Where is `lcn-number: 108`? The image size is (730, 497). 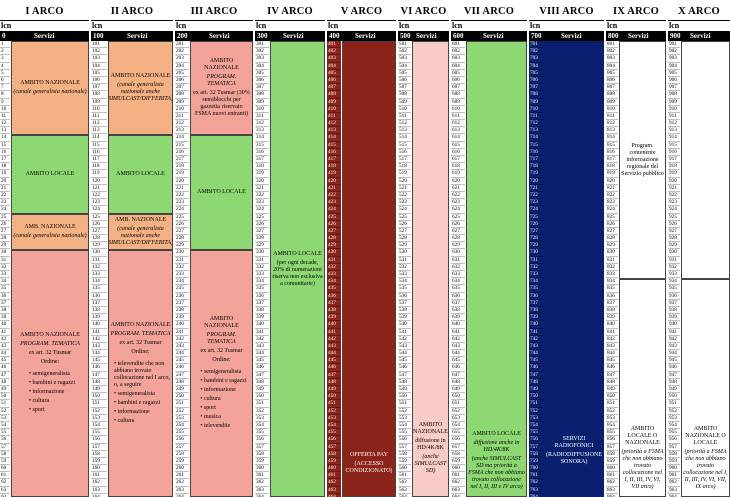 lcn-number: 108 is located at coordinates (99, 95).